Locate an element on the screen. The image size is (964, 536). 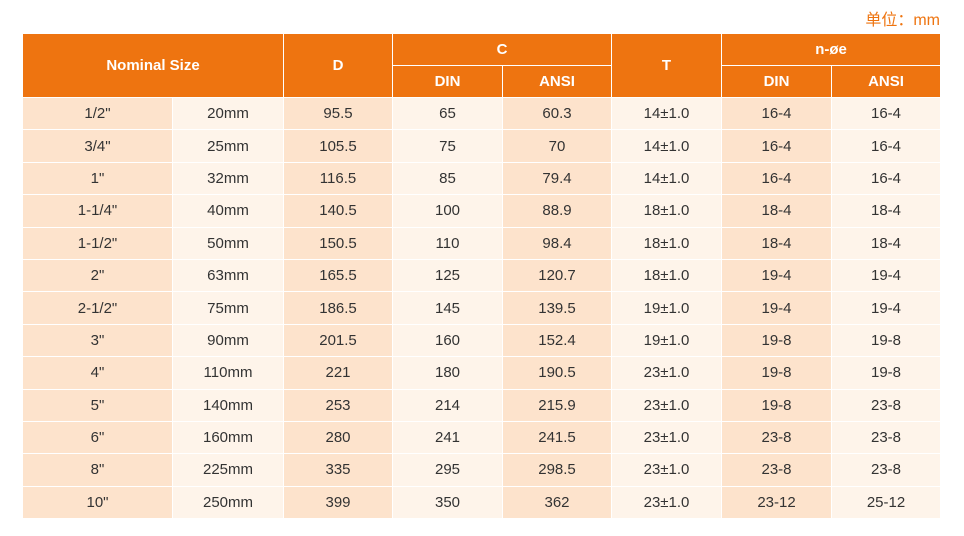
table-row: 4" 110mm 221 180 190.5 23±1.0 19-8 19-8 is located at coordinates (482, 373).